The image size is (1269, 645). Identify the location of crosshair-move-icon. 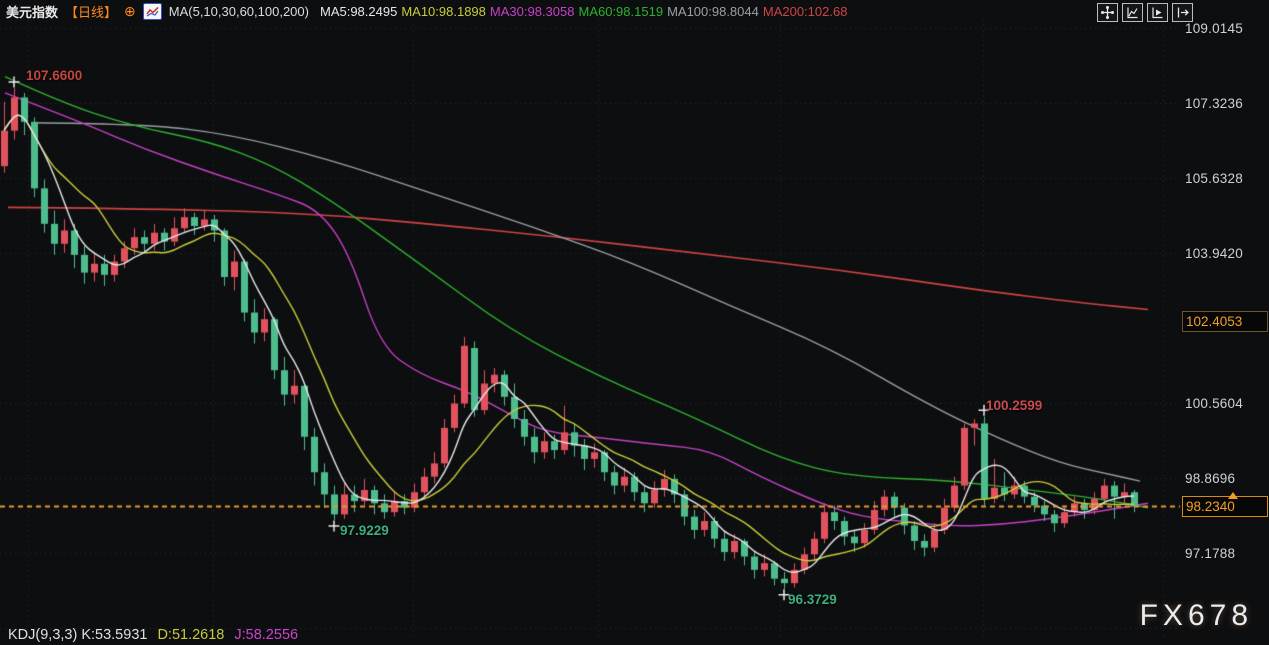
(1107, 12).